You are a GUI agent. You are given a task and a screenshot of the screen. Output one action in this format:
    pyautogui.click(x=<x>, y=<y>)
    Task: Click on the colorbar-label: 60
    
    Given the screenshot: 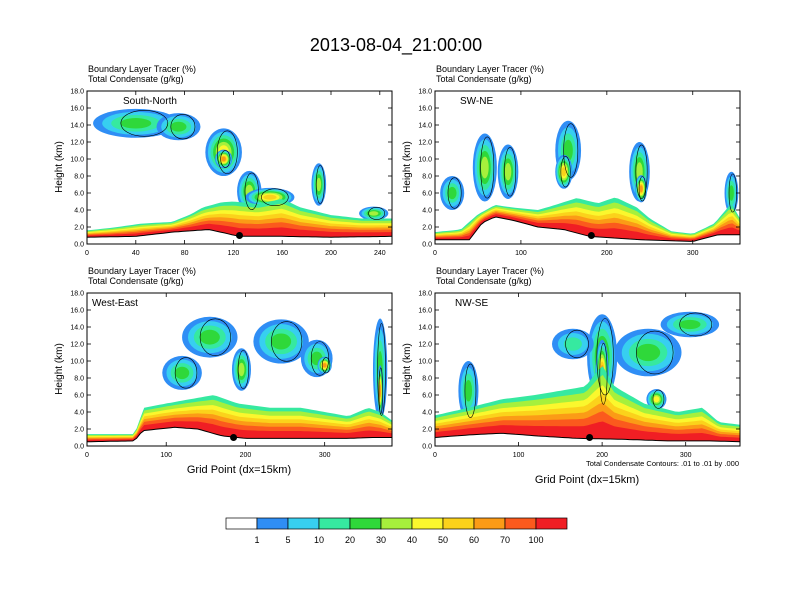 What is the action you would take?
    pyautogui.click(x=474, y=540)
    